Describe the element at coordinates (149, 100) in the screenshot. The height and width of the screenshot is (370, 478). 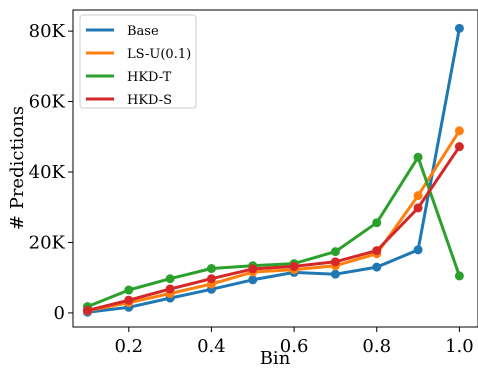
I see `legend-label: HKD-S` at that location.